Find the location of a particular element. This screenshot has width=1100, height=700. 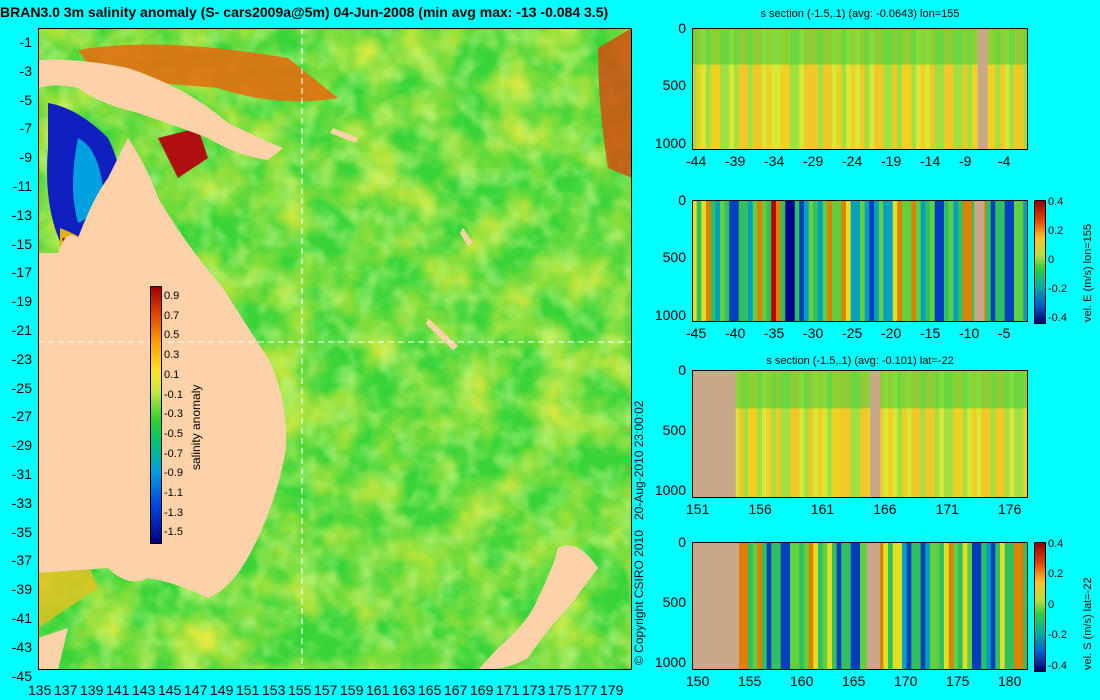

lat-tick-label: -43 is located at coordinates (21, 646).